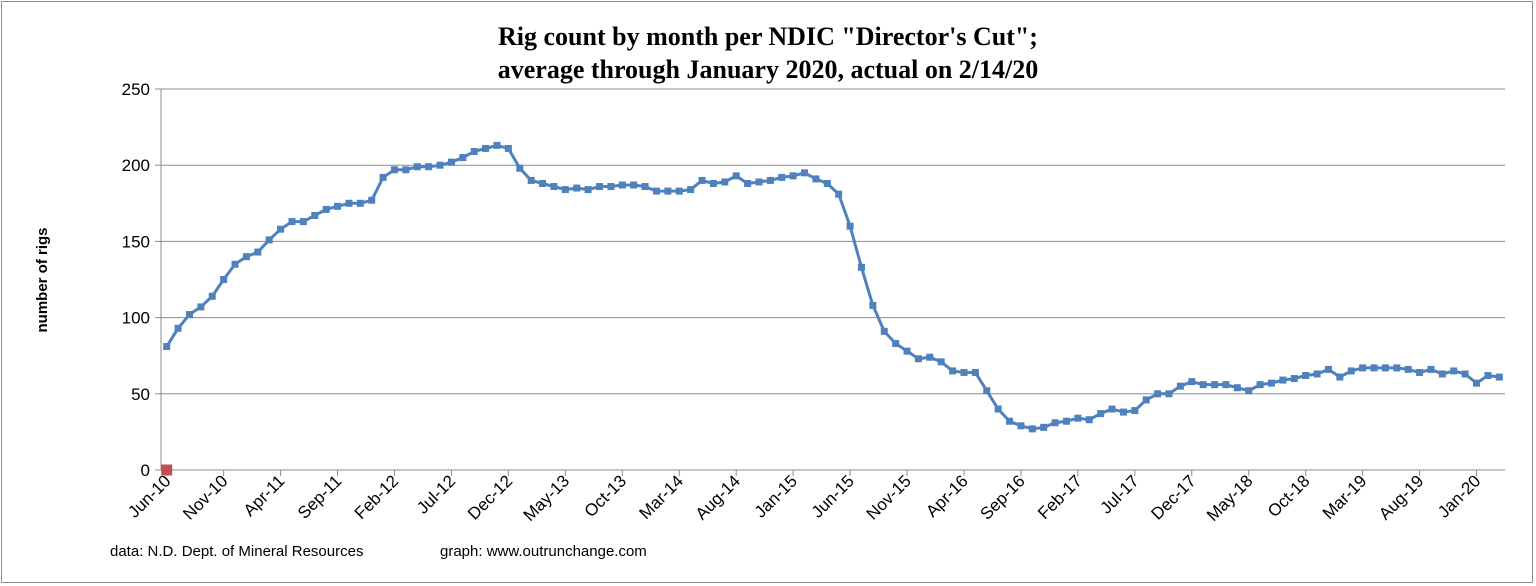  I want to click on x-tick-label: Mar-19, so click(1345, 497).